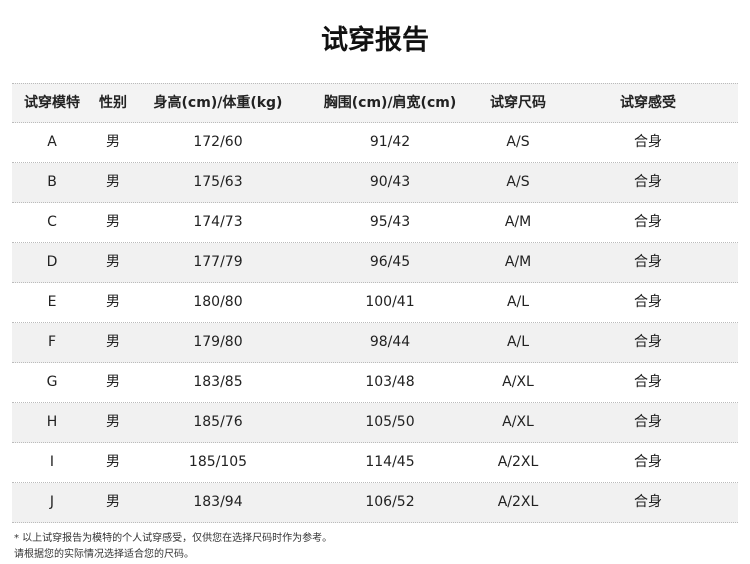 The width and height of the screenshot is (750, 564). What do you see at coordinates (52, 182) in the screenshot?
I see `table-row-cell: B` at bounding box center [52, 182].